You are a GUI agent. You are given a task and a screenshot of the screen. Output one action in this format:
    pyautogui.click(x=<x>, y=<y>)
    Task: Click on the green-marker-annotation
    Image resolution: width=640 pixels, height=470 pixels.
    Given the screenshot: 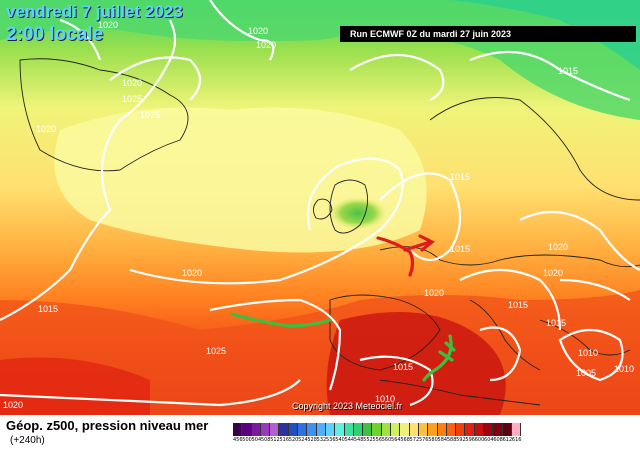 What is the action you would take?
    pyautogui.click(x=343, y=347)
    